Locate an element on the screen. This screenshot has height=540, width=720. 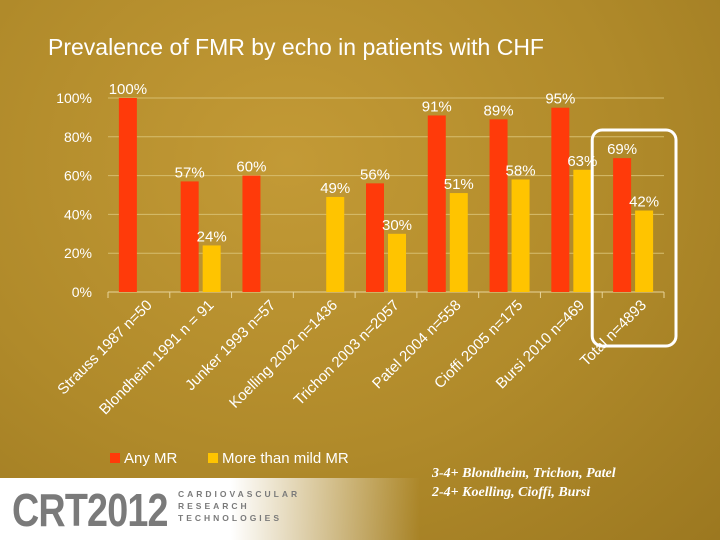
bar-data-label: 30% is located at coordinates (397, 225).